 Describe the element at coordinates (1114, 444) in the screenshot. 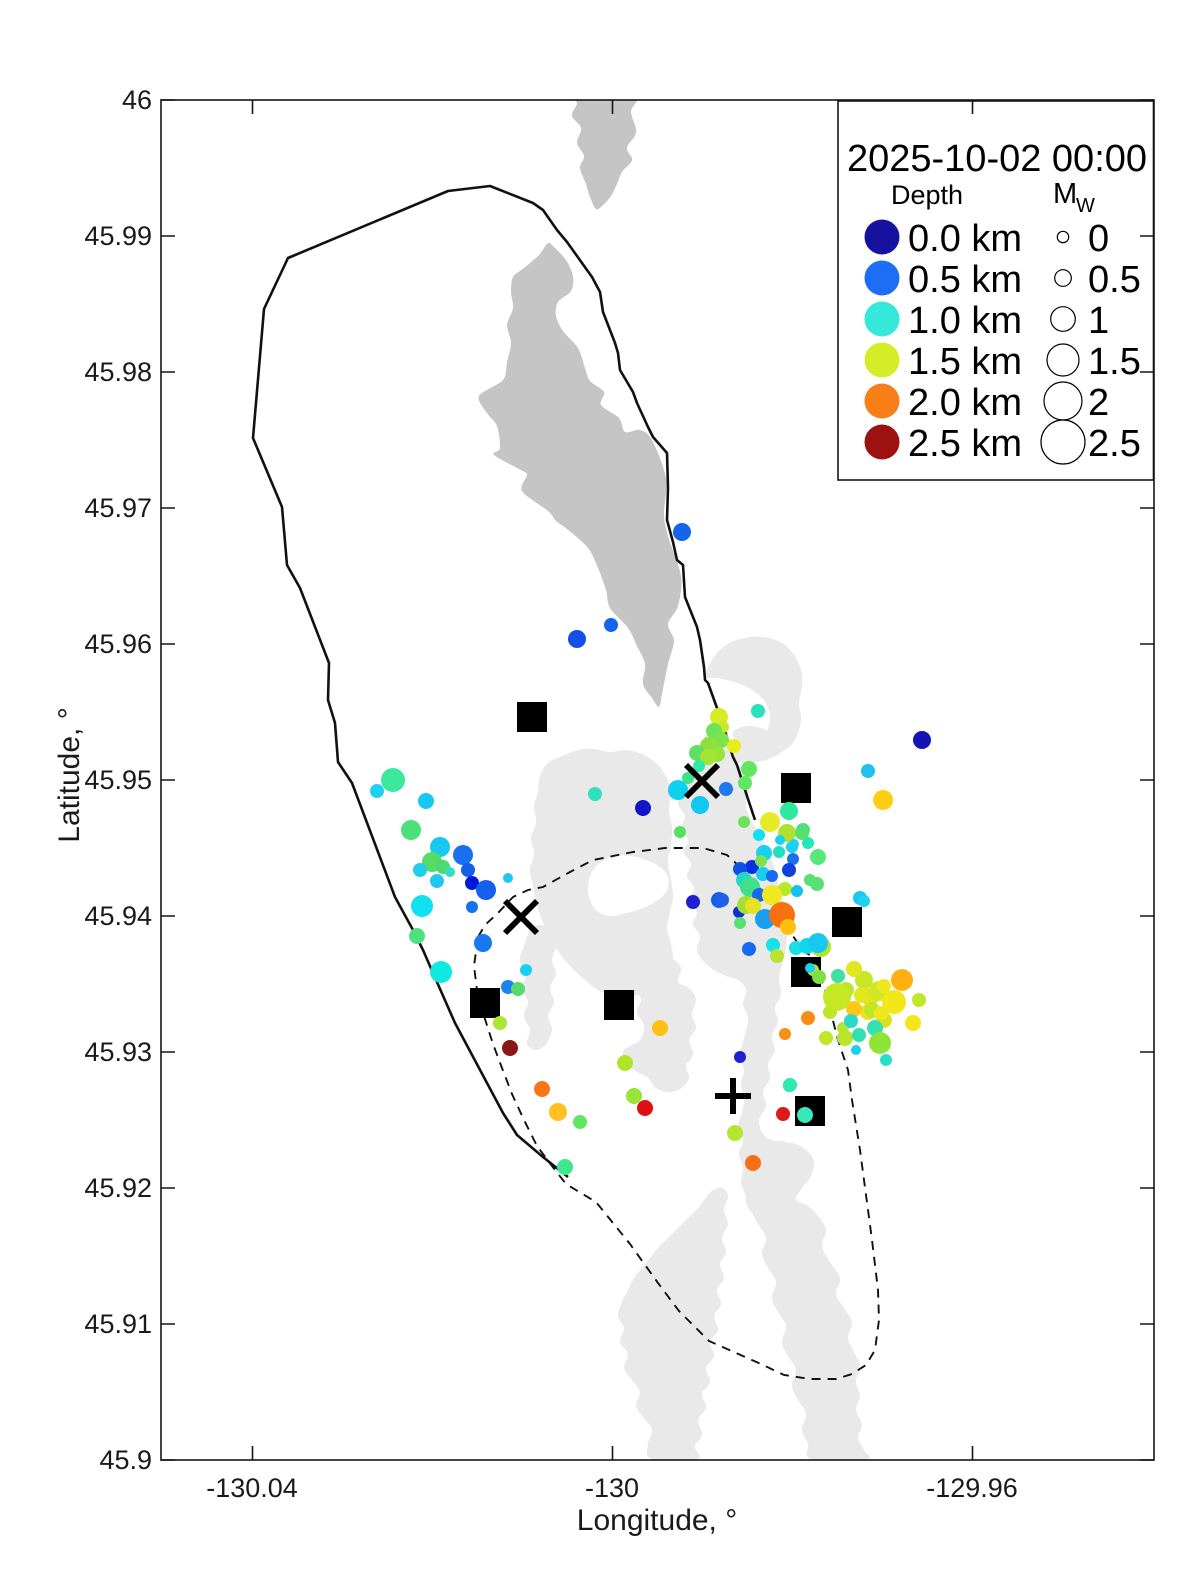

I see `svg-text: 2.5` at that location.